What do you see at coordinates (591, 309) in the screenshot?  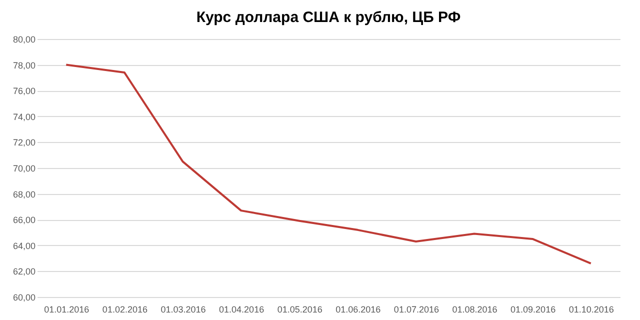 I see `x-tick-label: 01.10.2016` at bounding box center [591, 309].